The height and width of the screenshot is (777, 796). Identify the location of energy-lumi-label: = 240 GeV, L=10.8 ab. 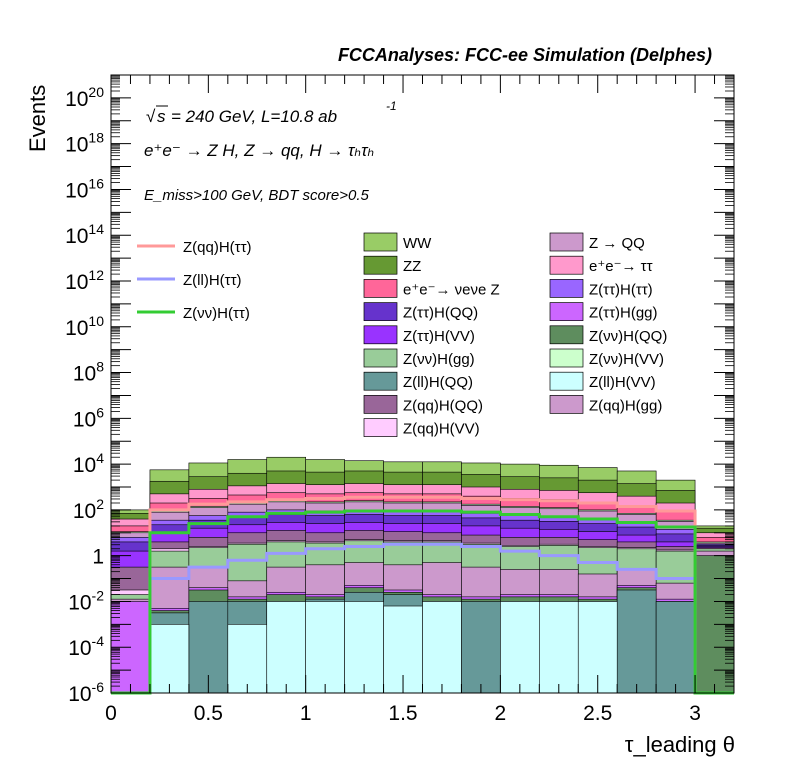
(254, 116).